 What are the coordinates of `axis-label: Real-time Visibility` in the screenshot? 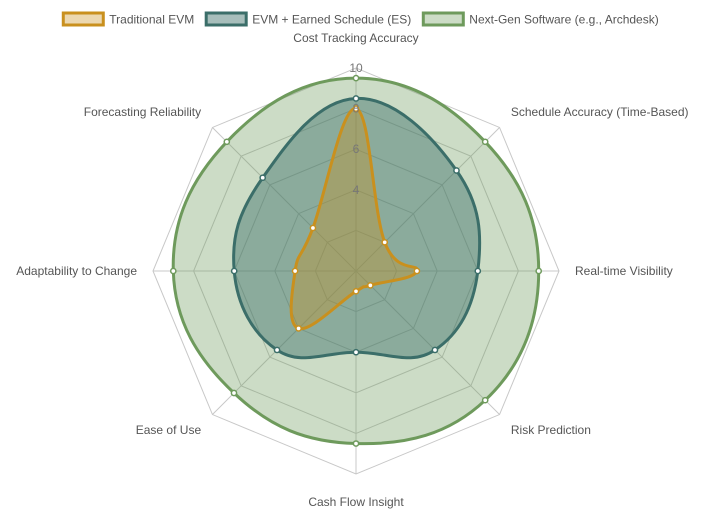 It's located at (624, 271).